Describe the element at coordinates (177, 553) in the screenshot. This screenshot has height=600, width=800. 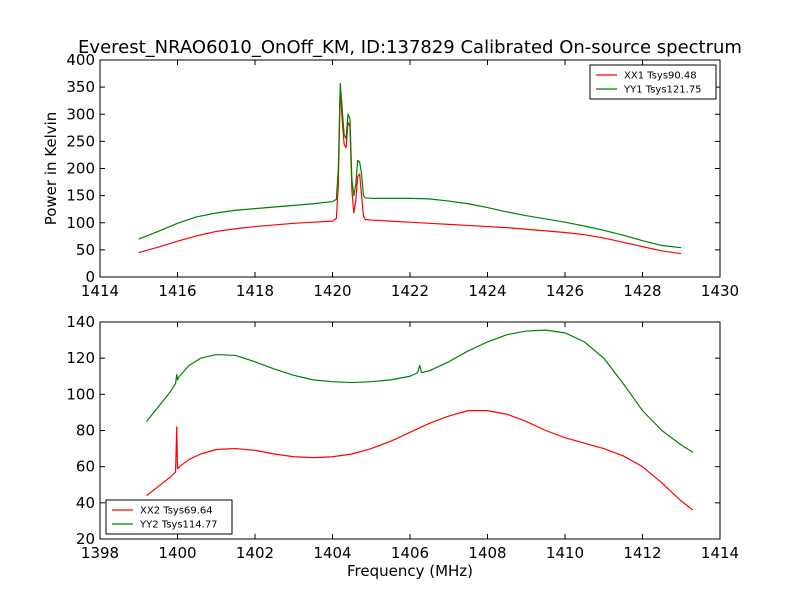
I see `bottom-x-tick-label: 1400` at that location.